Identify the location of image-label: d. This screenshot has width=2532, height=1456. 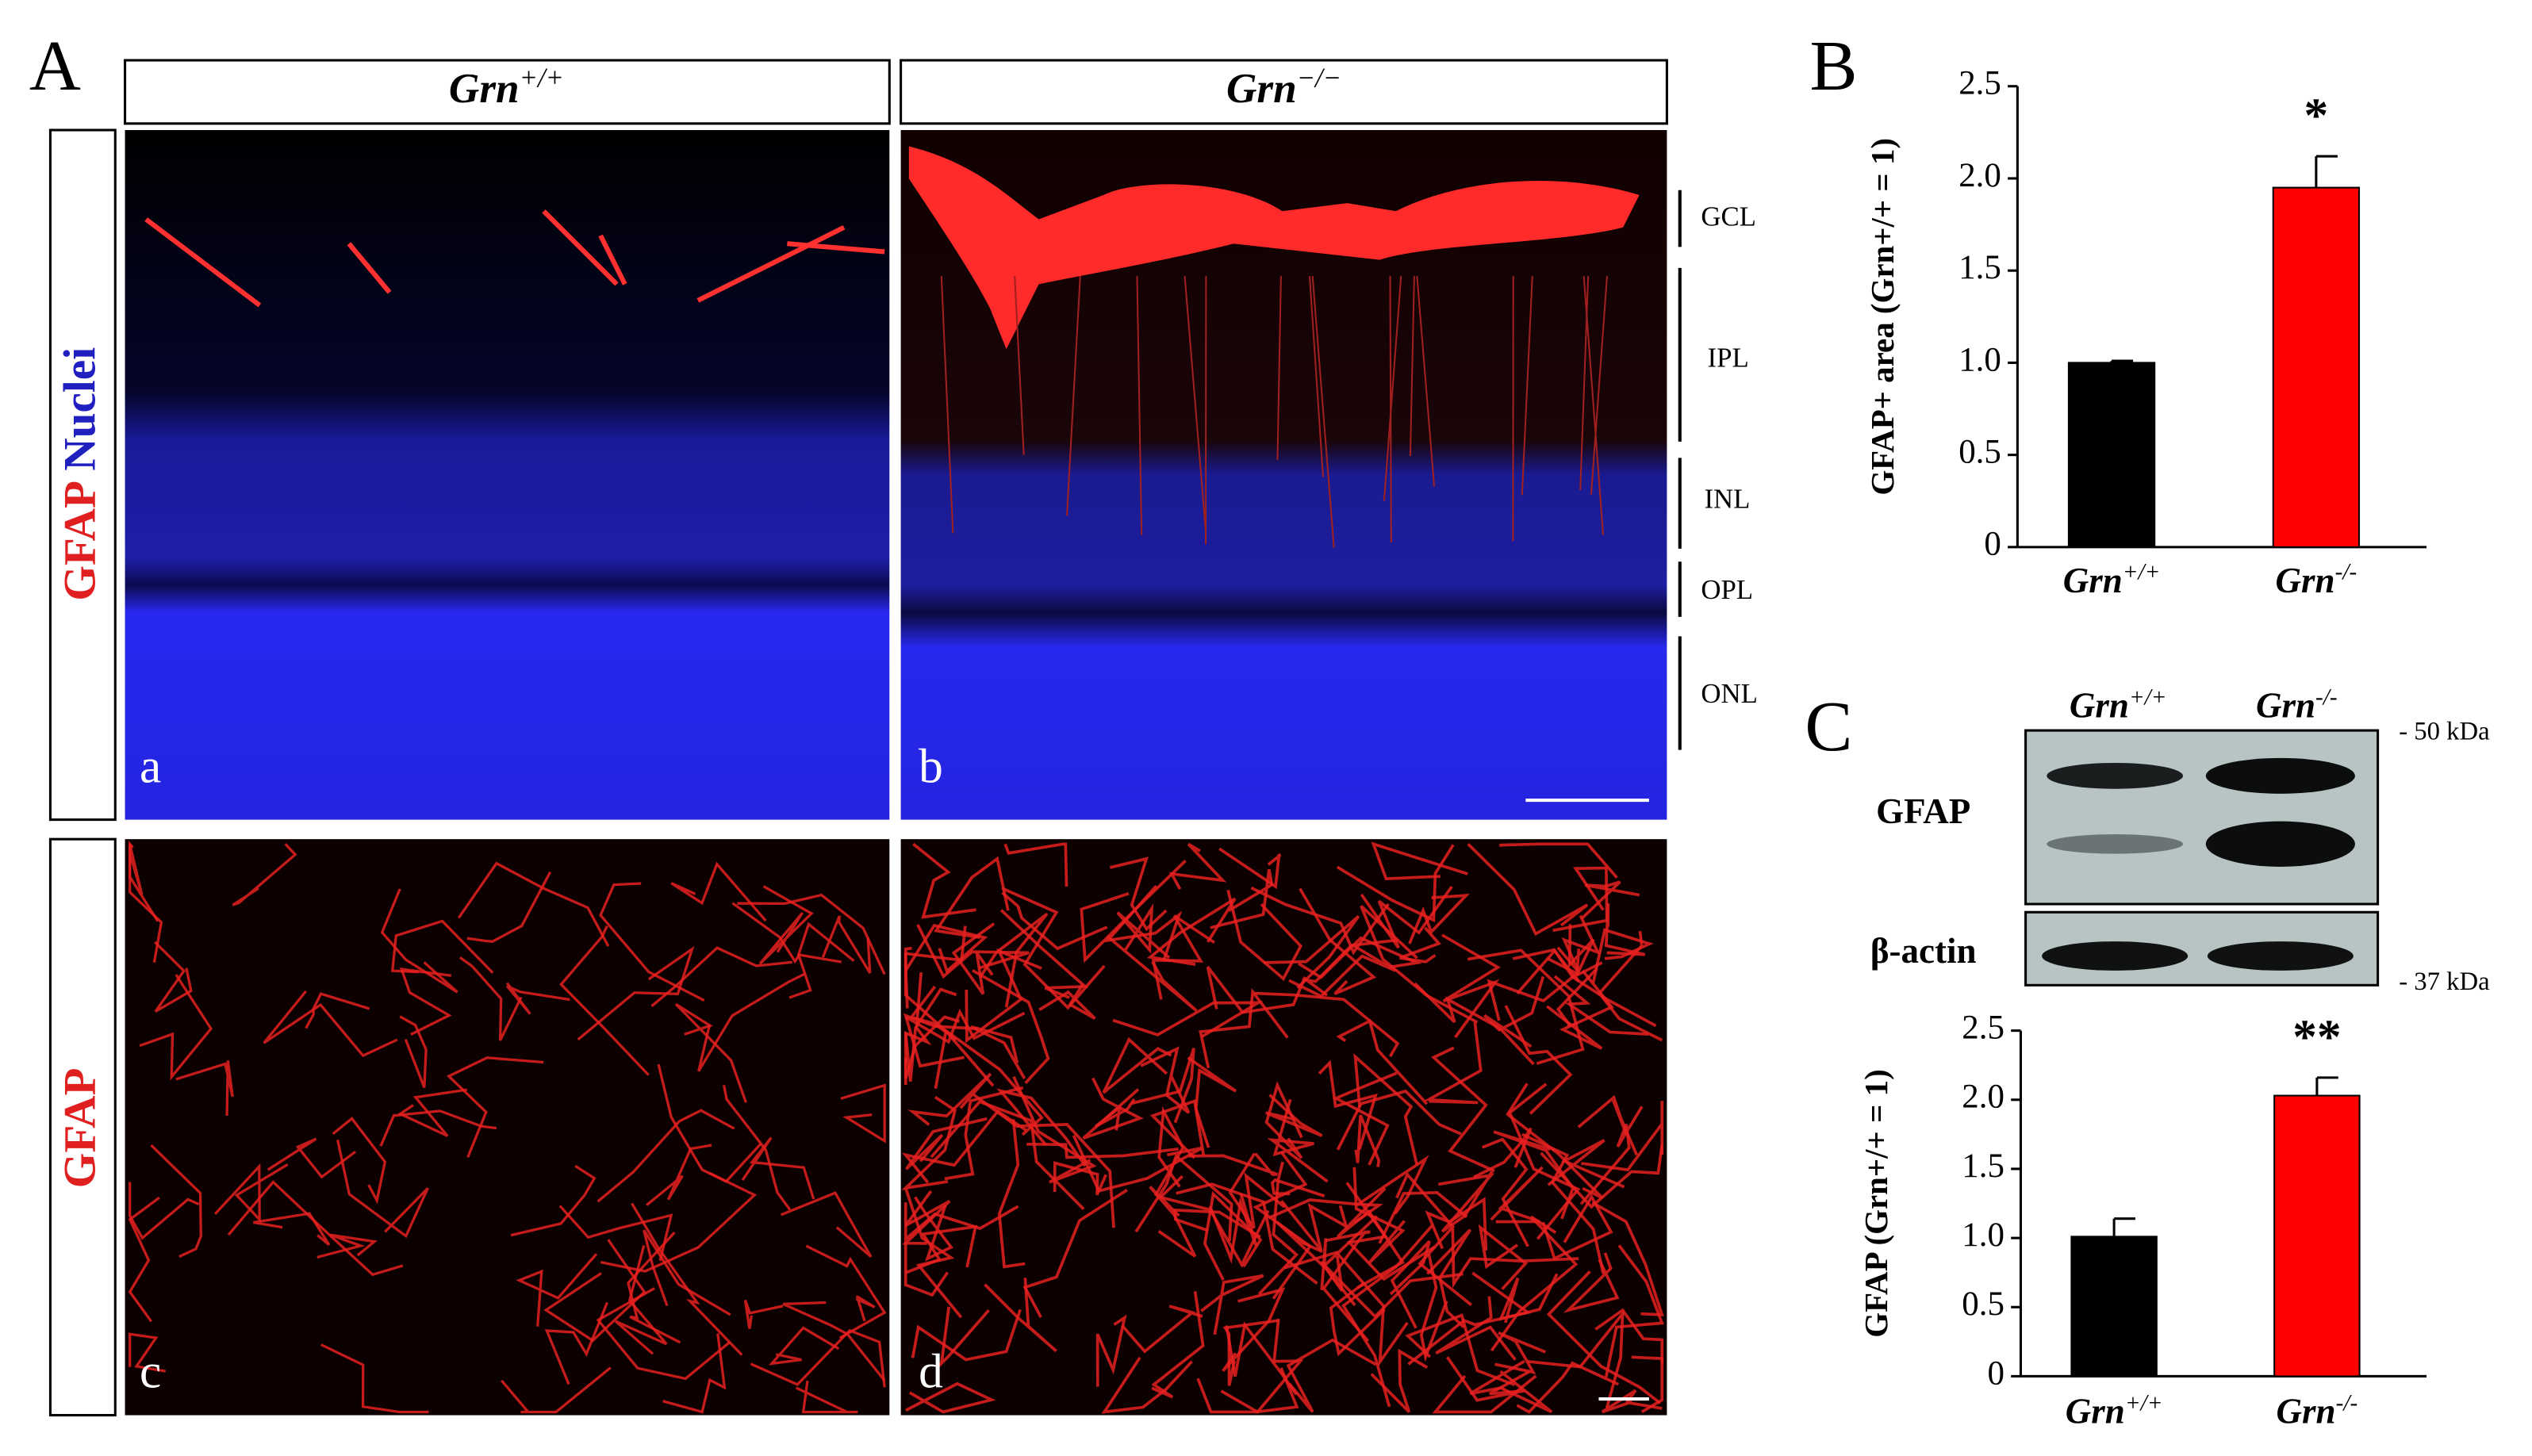
(931, 1372).